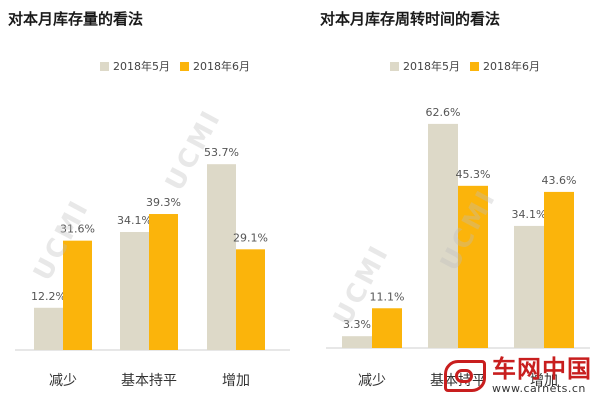 The height and width of the screenshot is (400, 600). What do you see at coordinates (465, 375) in the screenshot?
I see `carnets-logo-icon` at bounding box center [465, 375].